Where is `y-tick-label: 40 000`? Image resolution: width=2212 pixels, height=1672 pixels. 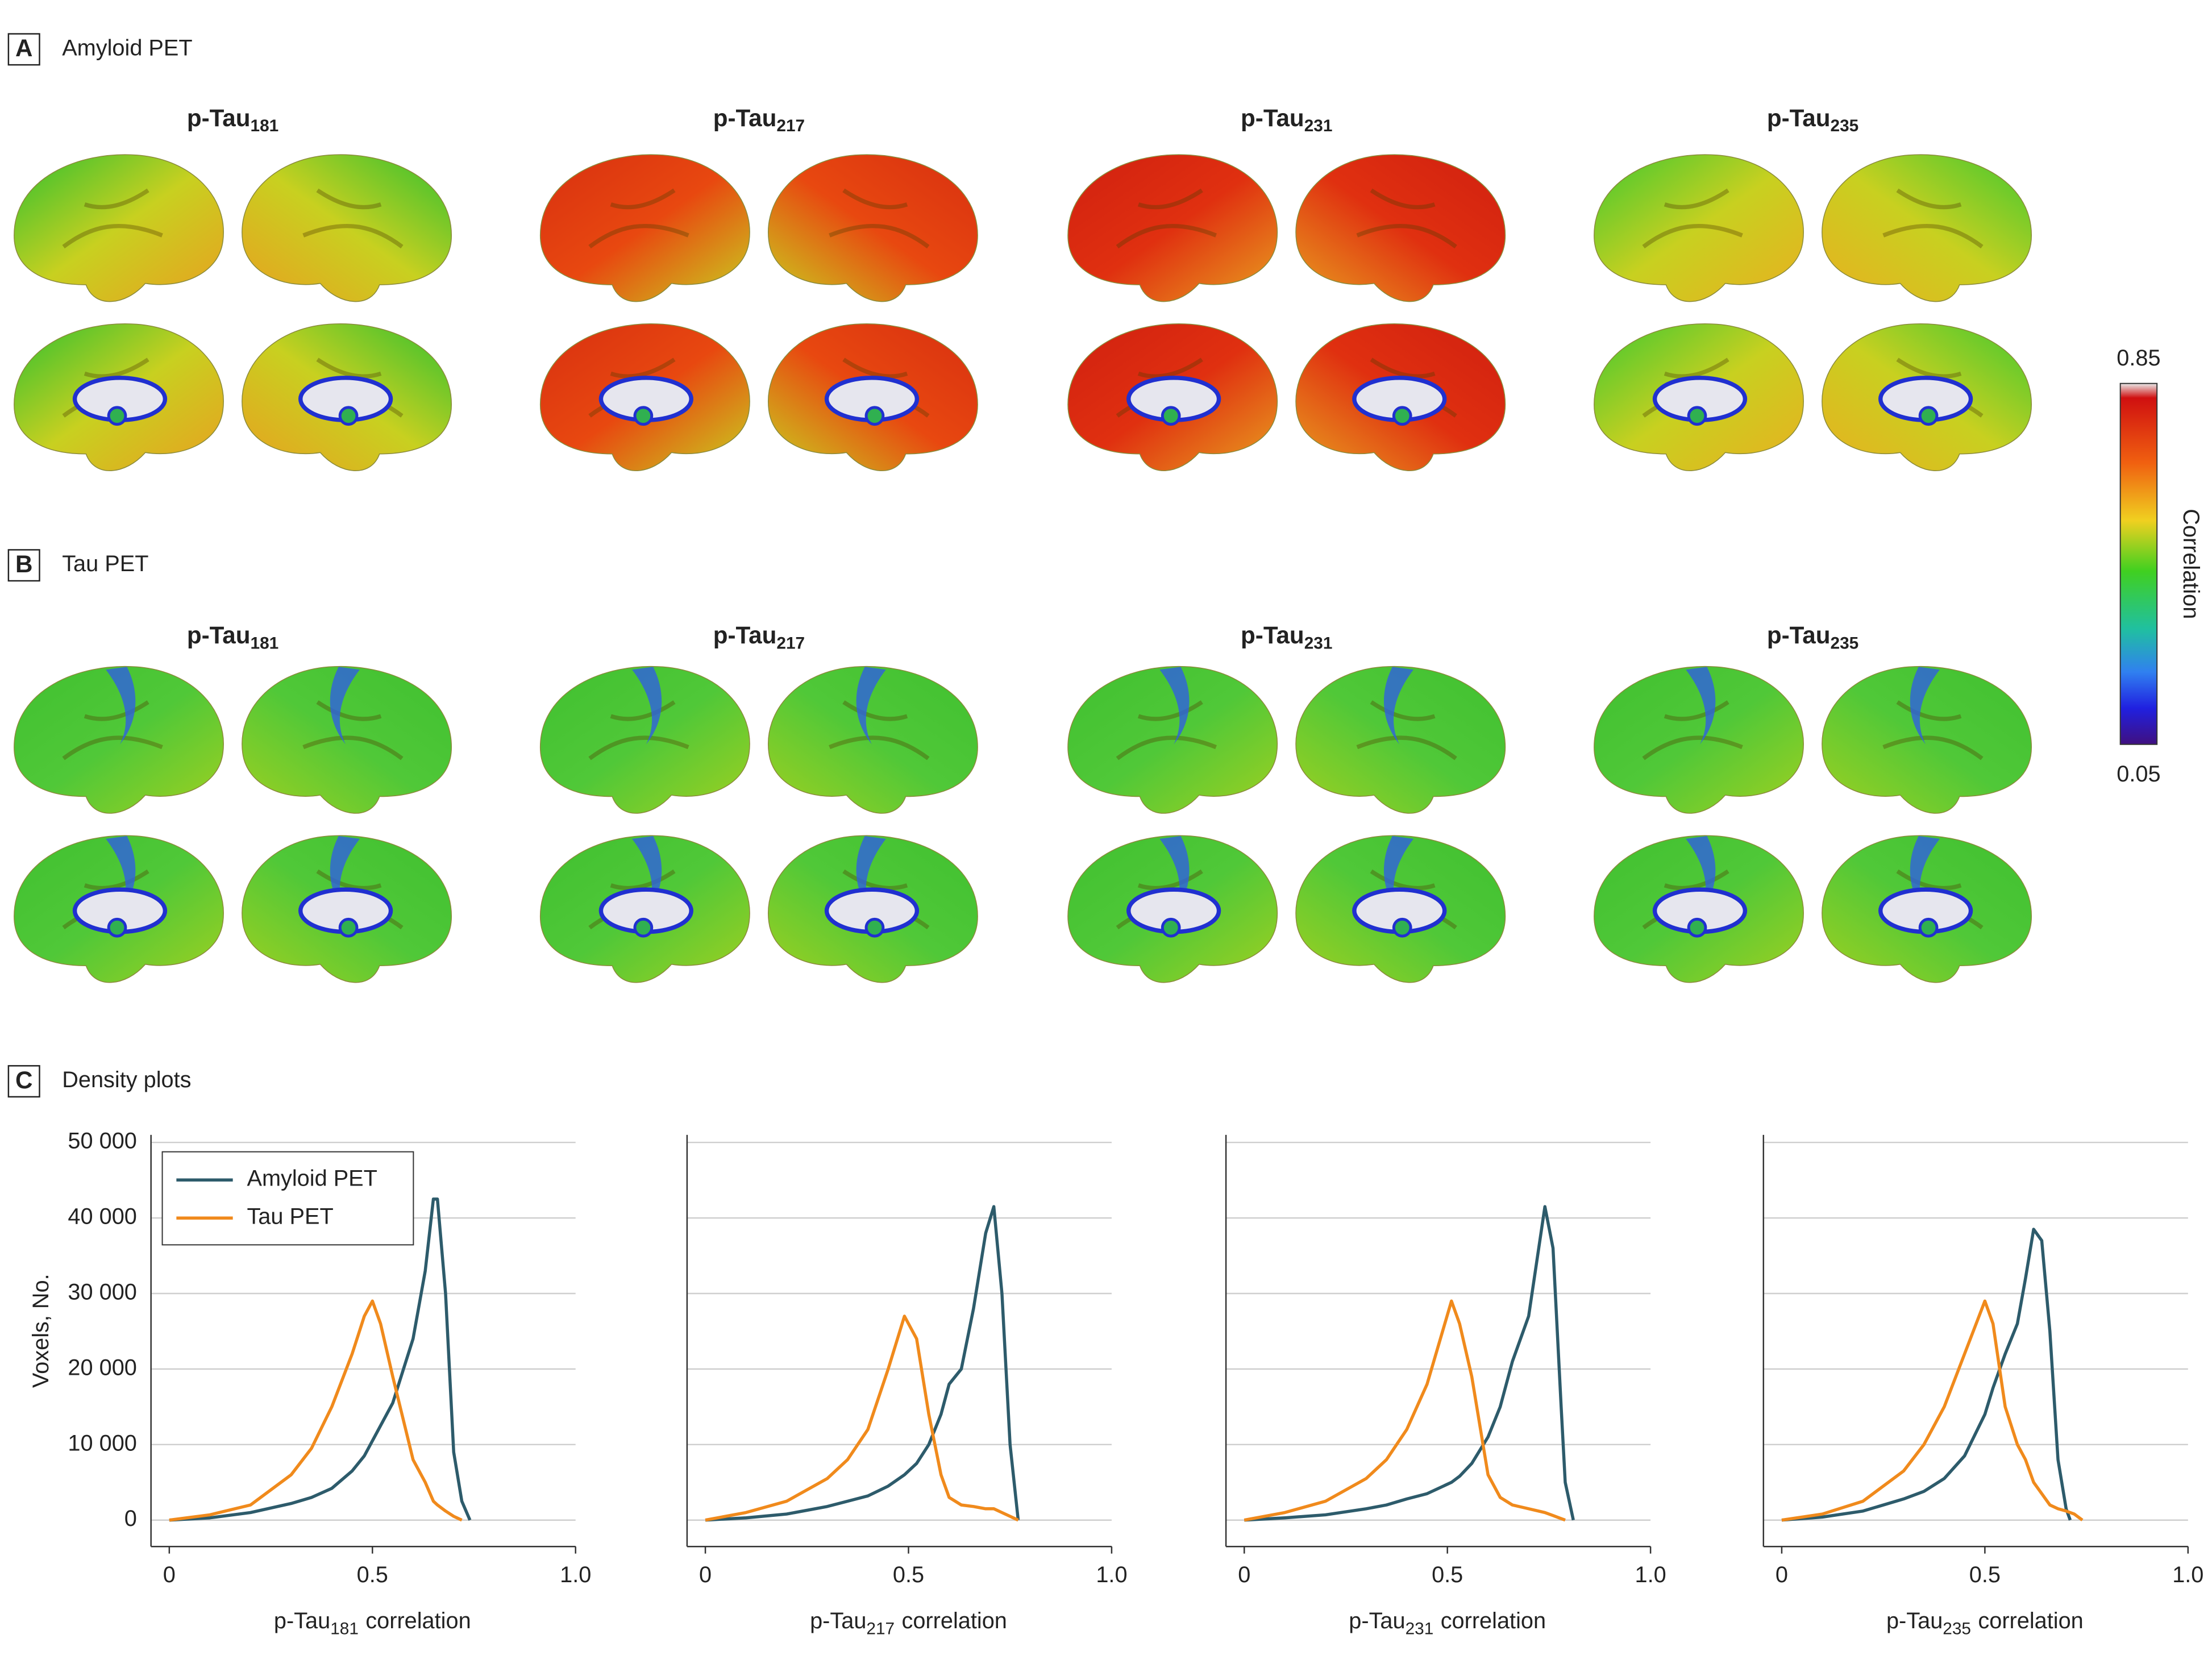 y-tick-label: 40 000 is located at coordinates (102, 1216).